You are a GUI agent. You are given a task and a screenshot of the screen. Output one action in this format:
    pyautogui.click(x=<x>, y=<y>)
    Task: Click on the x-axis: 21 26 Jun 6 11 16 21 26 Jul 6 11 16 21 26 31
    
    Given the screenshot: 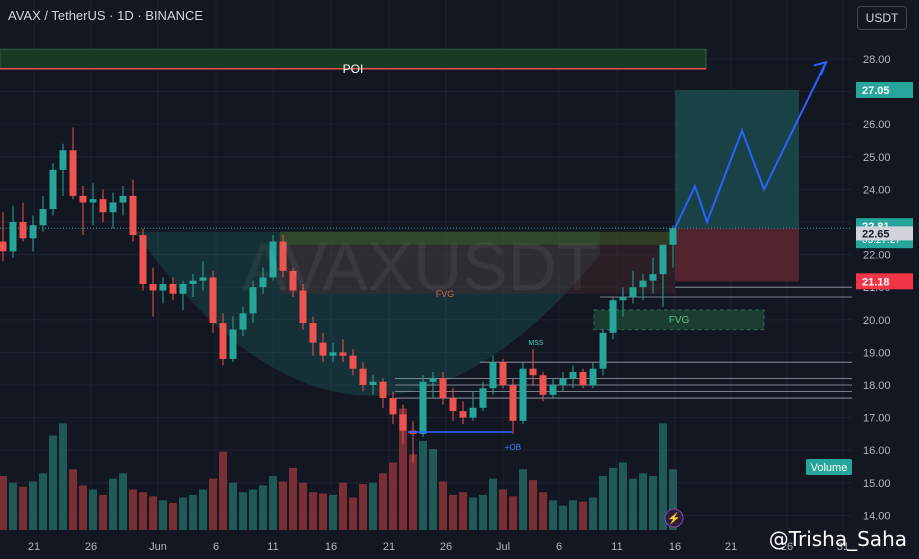 What is the action you would take?
    pyautogui.click(x=438, y=547)
    